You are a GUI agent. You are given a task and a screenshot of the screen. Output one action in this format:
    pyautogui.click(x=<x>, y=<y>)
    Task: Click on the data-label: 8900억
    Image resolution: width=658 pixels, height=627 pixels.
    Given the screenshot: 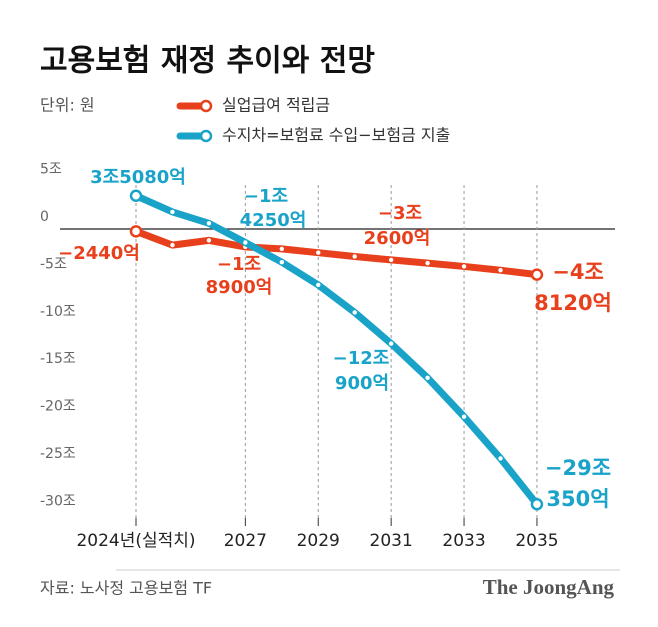 What is the action you would take?
    pyautogui.click(x=239, y=287)
    